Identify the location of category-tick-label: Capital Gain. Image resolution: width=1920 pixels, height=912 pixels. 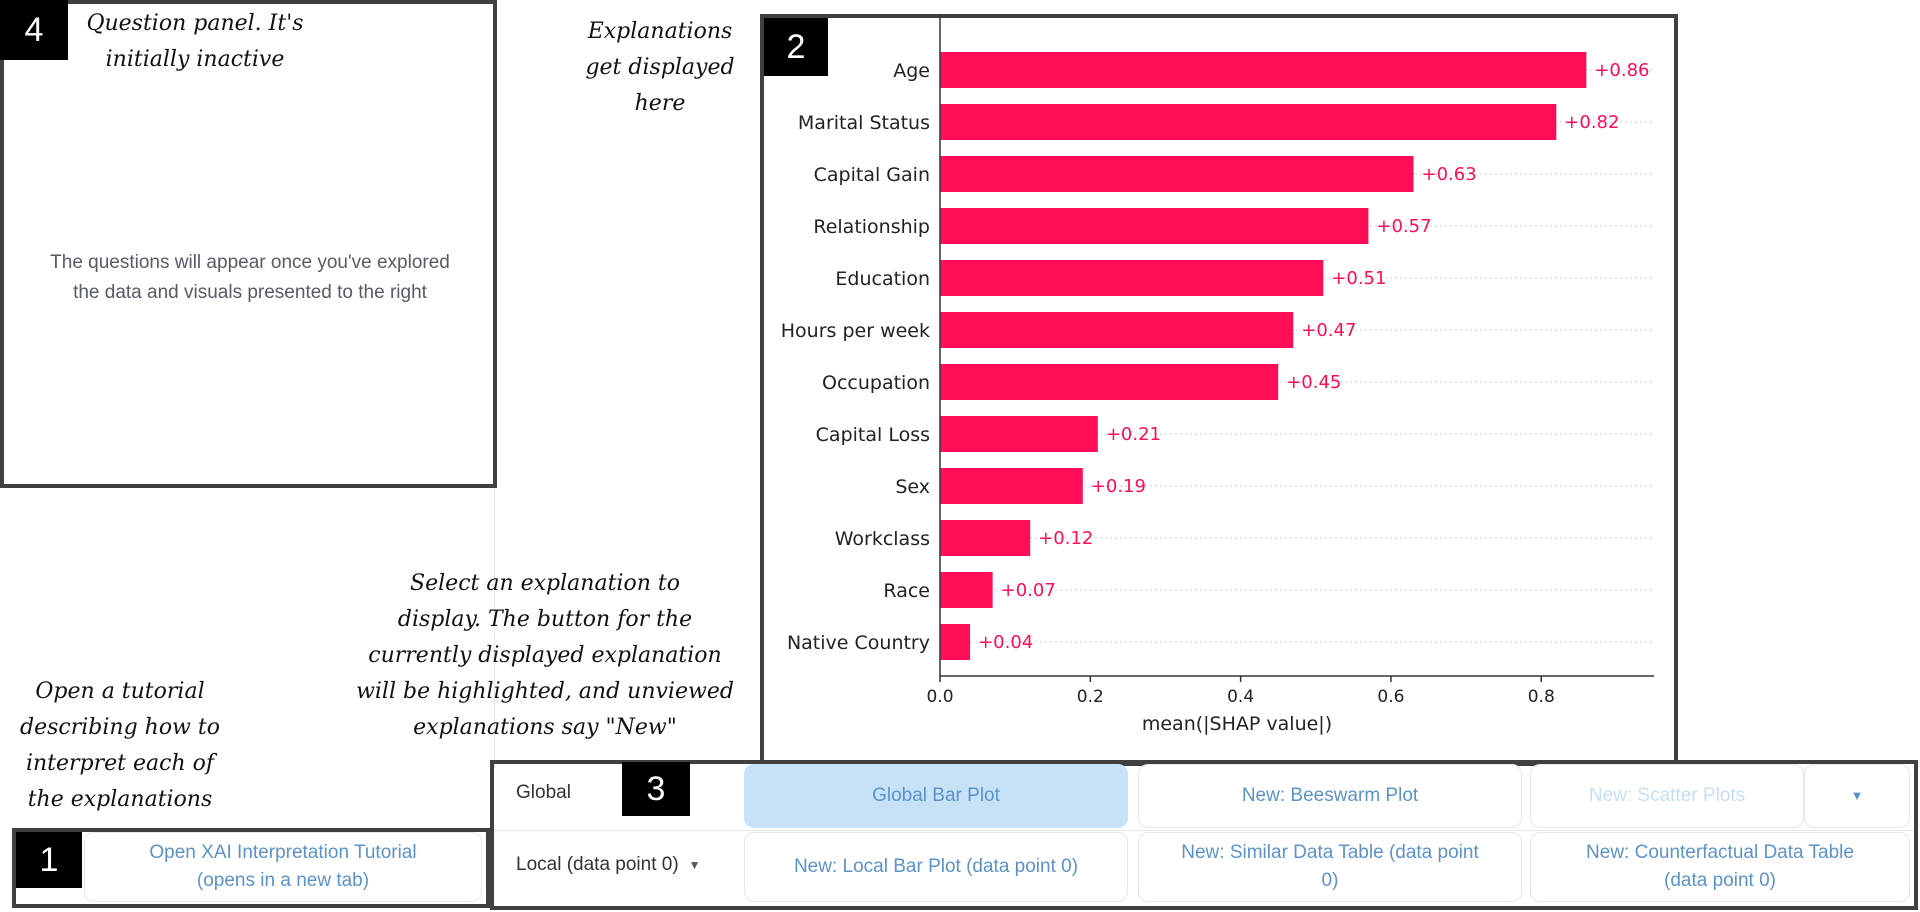
(872, 175).